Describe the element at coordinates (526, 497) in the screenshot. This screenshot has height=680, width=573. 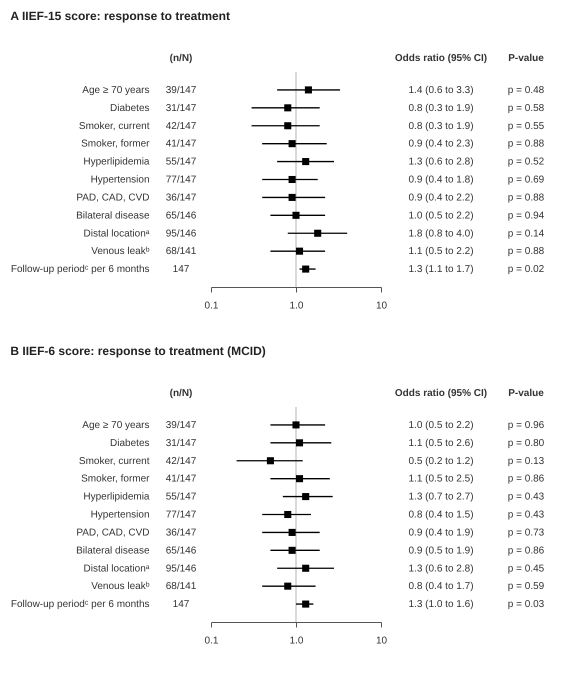
I see `text: p = 0.43` at that location.